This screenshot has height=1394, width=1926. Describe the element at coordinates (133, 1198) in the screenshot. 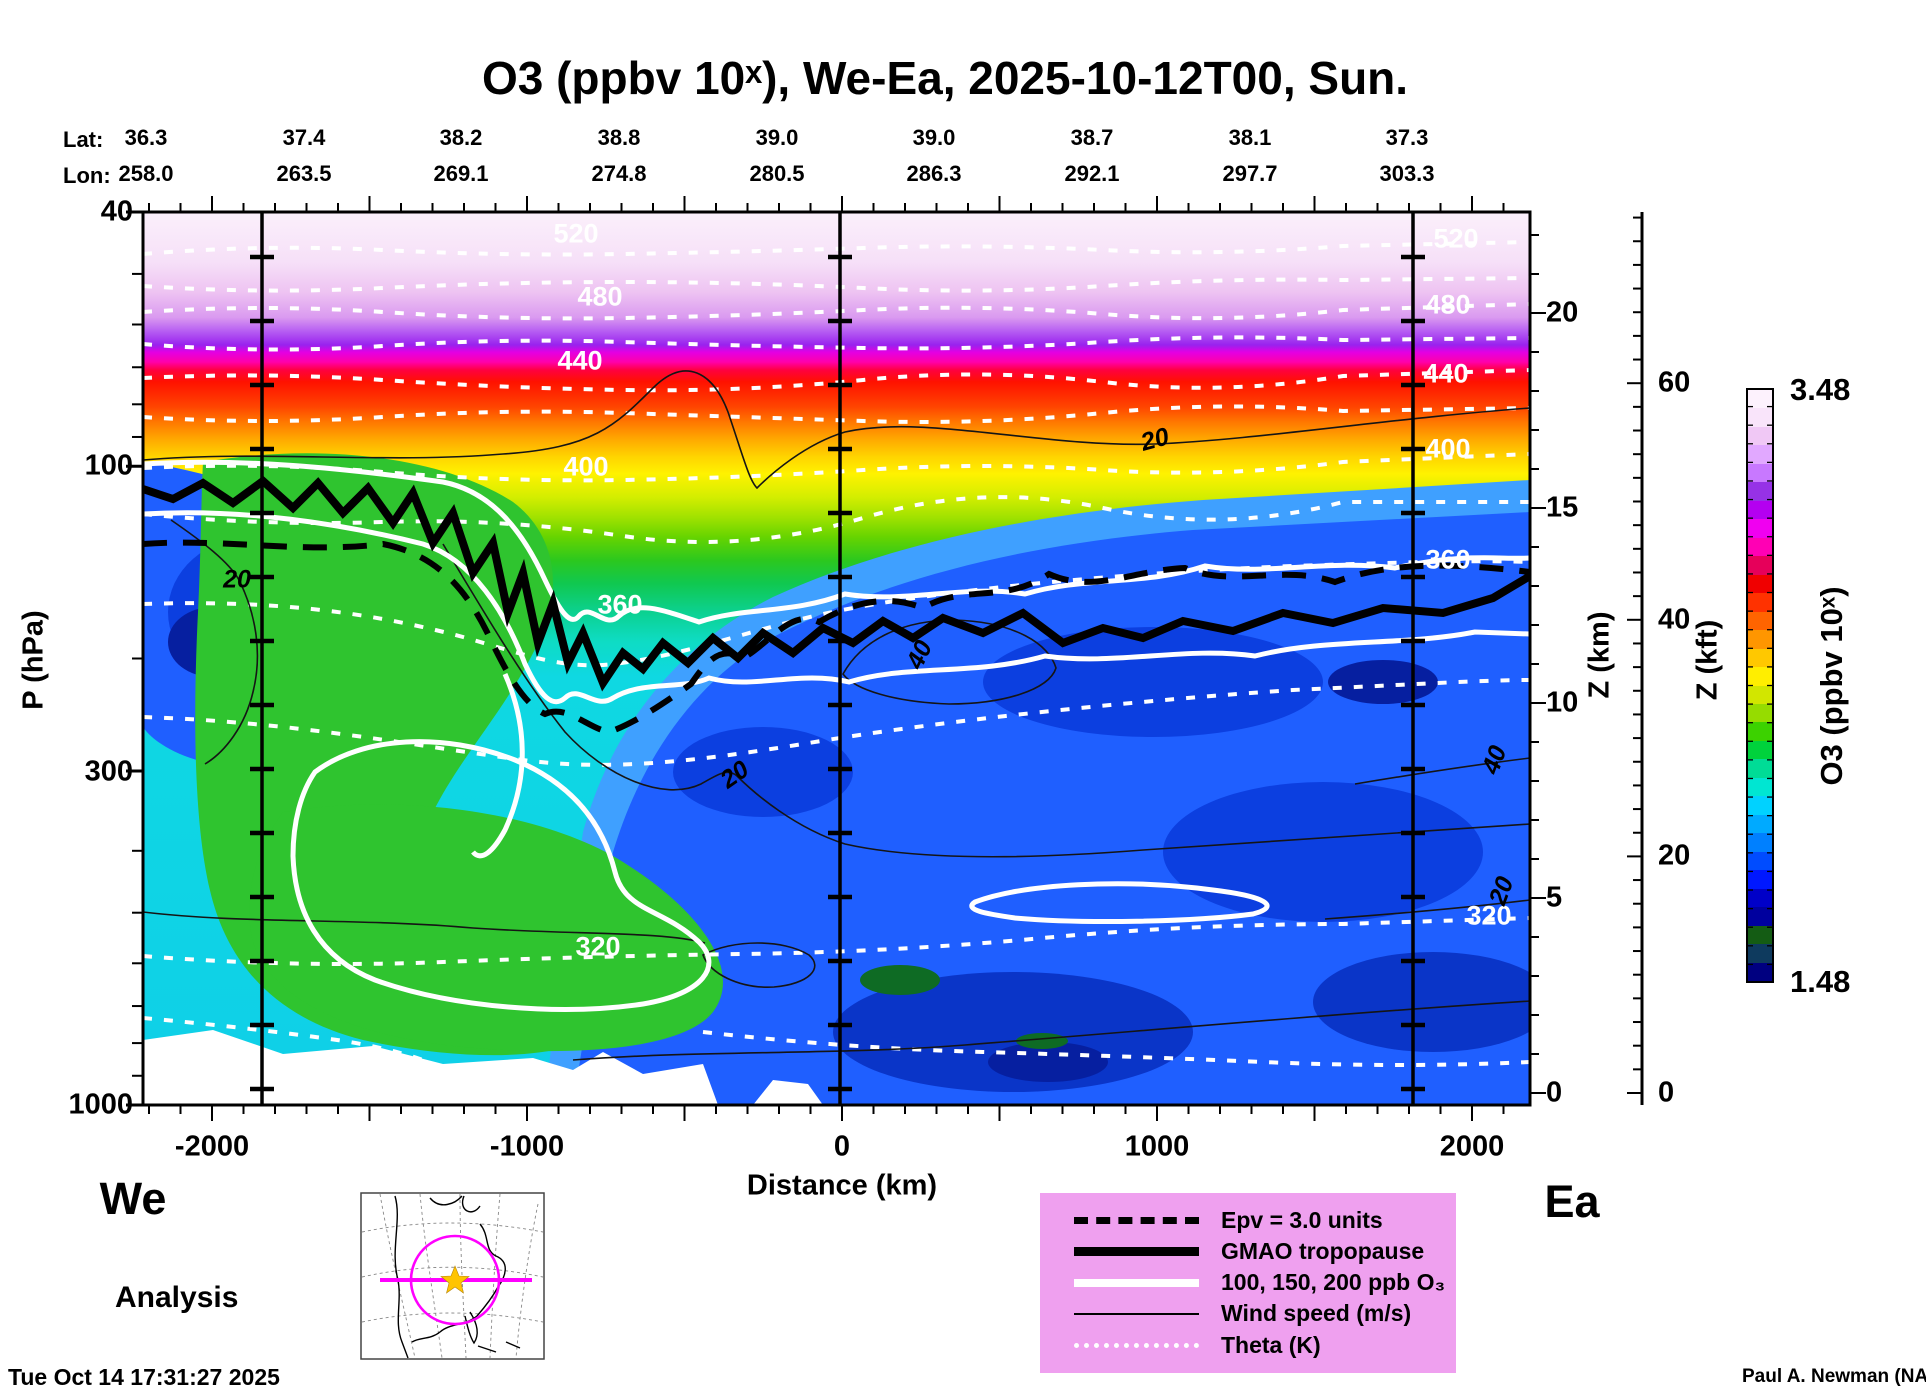

I see `west-label: We` at that location.